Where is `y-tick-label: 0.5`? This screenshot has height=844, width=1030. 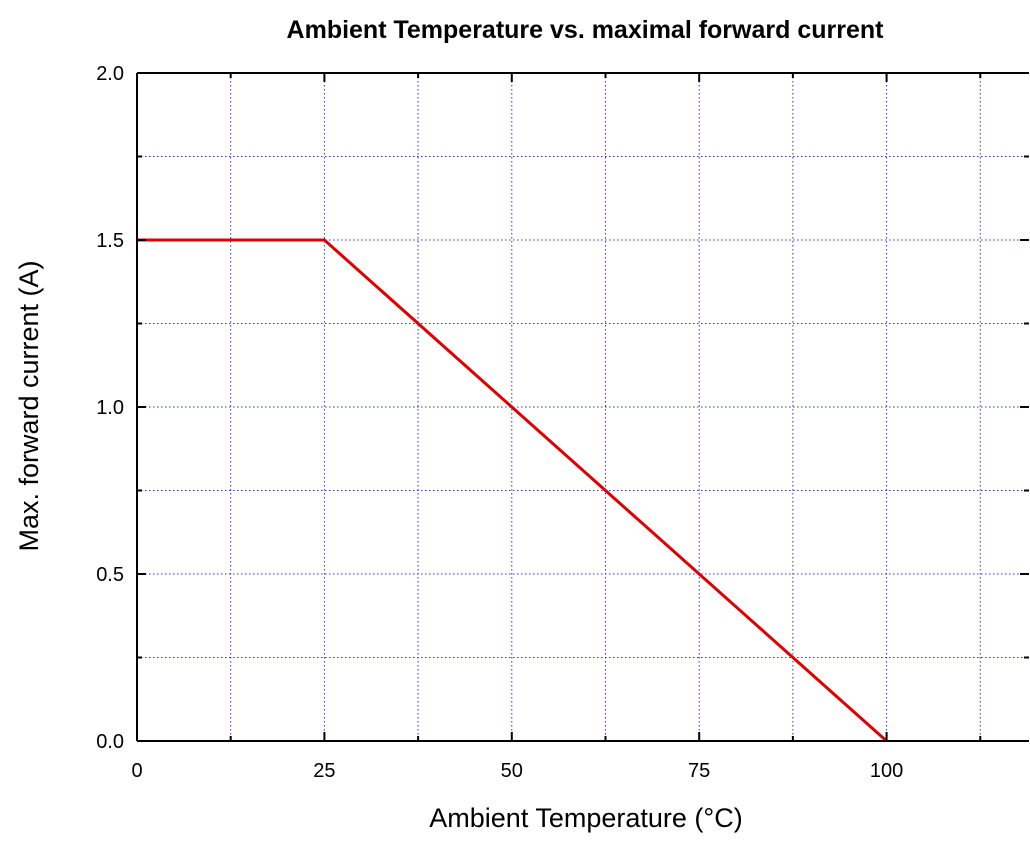
y-tick-label: 0.5 is located at coordinates (110, 575).